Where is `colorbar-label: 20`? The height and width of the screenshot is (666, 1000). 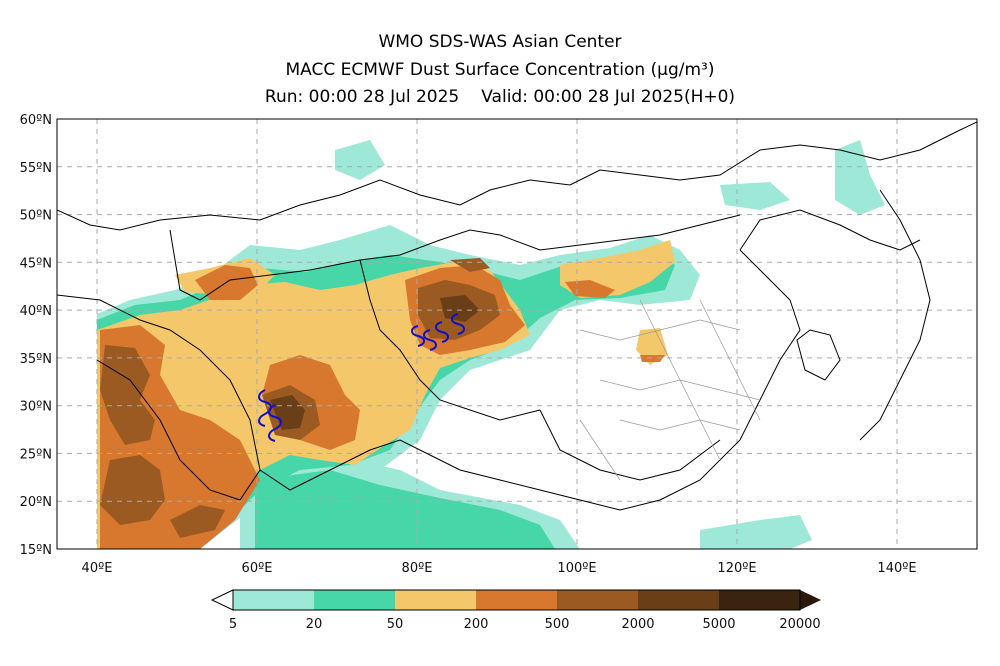
colorbar-label: 20 is located at coordinates (314, 624).